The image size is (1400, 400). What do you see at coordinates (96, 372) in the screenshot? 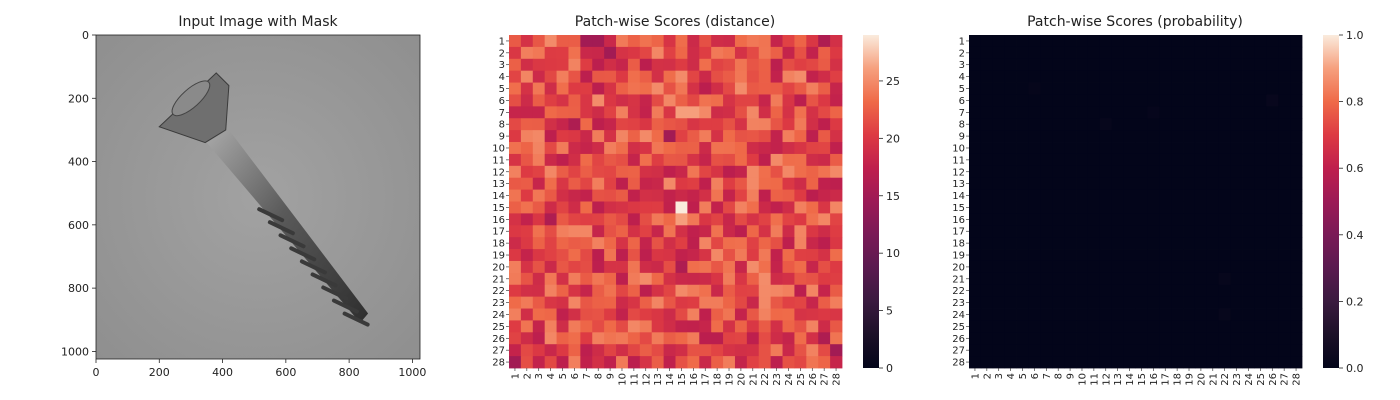
I see `image-x-tick-label: 0` at bounding box center [96, 372].